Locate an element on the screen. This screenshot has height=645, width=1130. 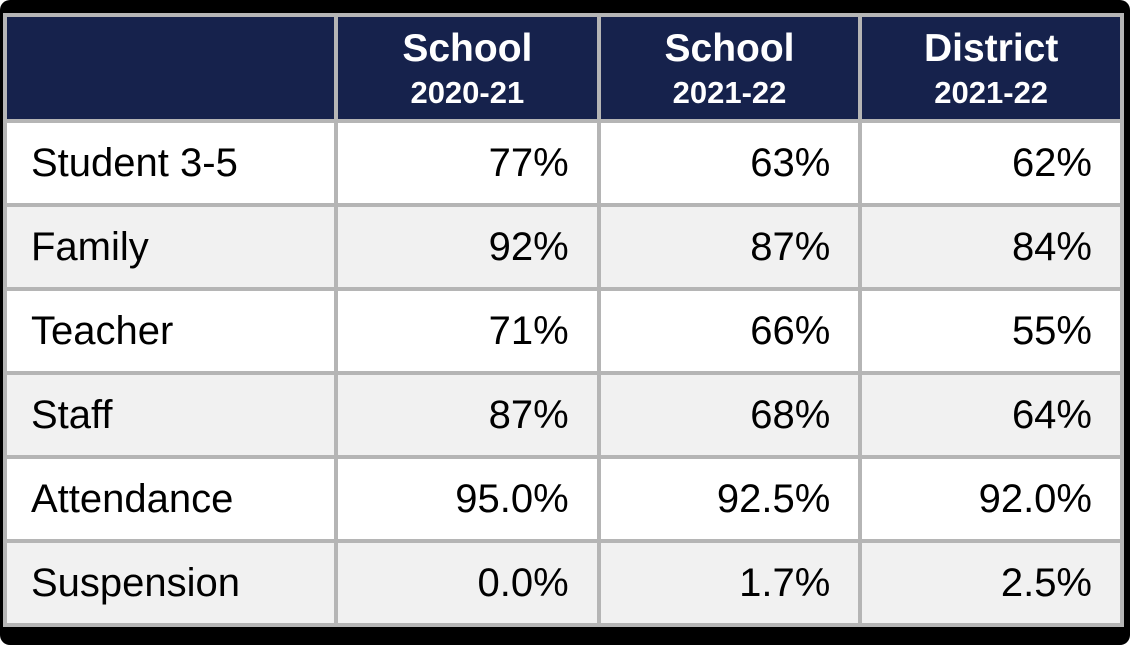
table-row-teacher: Teacher 71% 66% 55% is located at coordinates (563, 331).